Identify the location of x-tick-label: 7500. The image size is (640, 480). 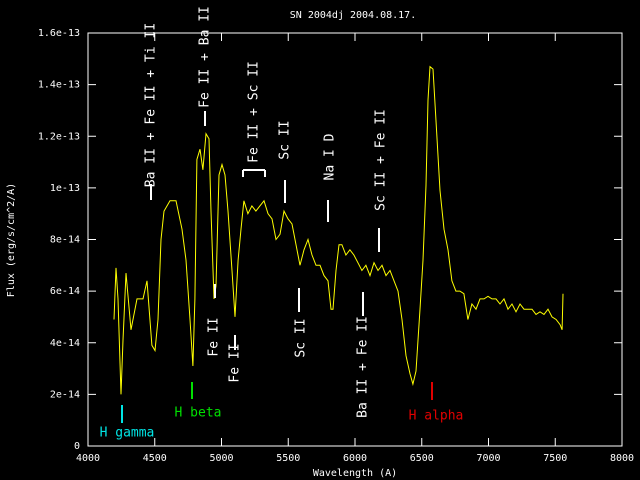
(555, 458).